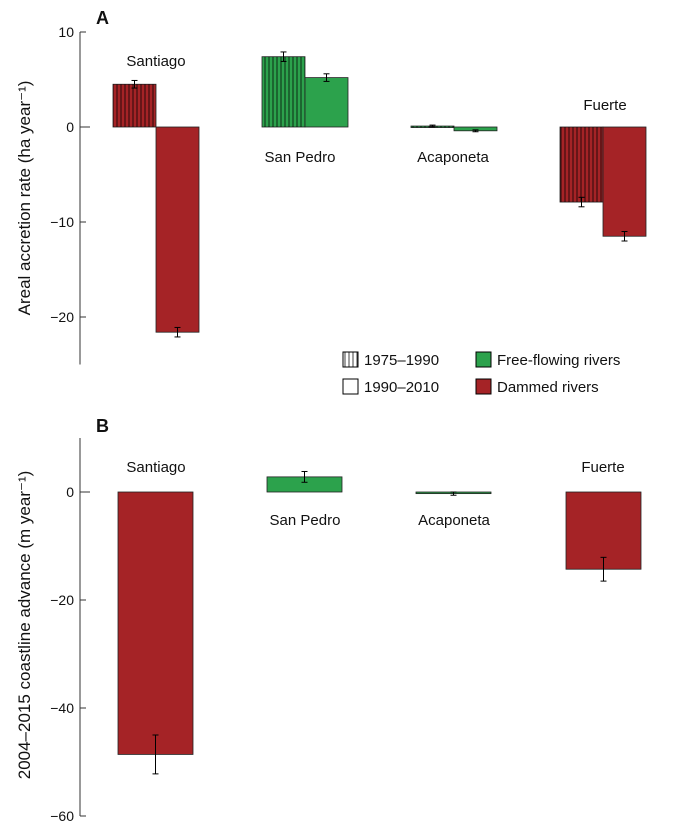 This screenshot has width=682, height=826. Describe the element at coordinates (70, 194) in the screenshot. I see `panel-a-y-axis: 10 0 −10 −20` at that location.